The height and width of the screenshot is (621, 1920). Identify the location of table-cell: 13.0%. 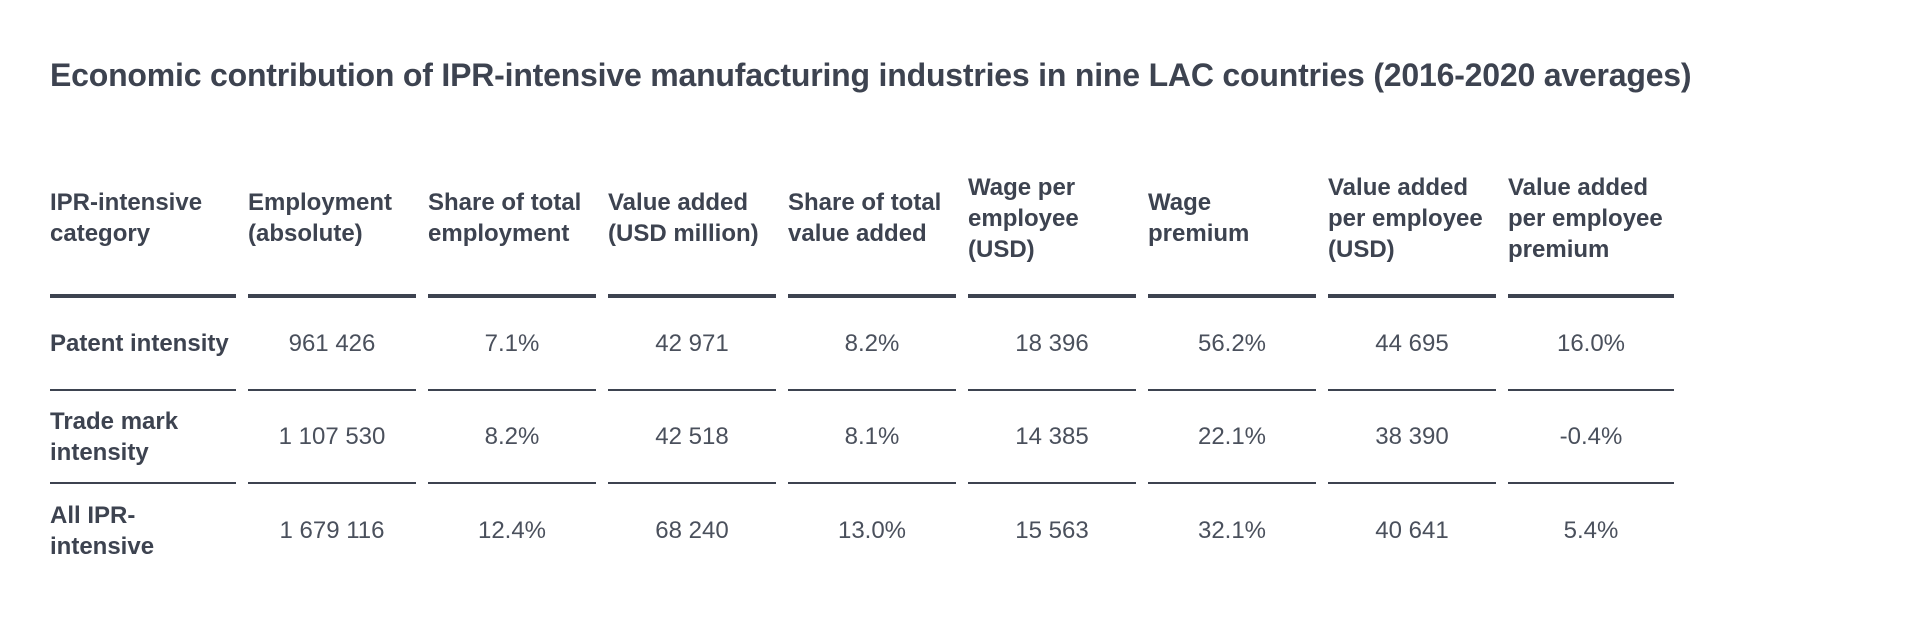
(878, 530).